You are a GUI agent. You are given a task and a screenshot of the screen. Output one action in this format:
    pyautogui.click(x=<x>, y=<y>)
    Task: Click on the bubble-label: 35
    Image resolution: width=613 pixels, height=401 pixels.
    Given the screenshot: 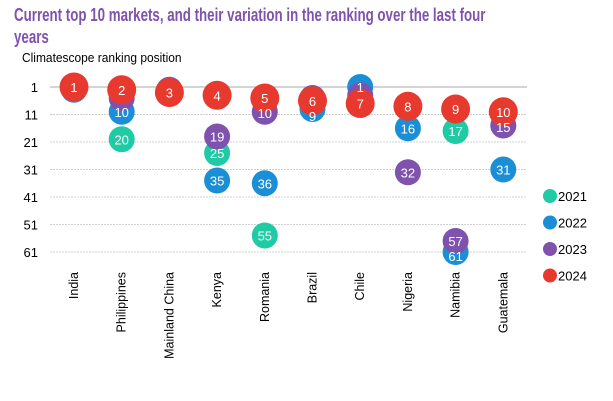 What is the action you would take?
    pyautogui.click(x=217, y=181)
    